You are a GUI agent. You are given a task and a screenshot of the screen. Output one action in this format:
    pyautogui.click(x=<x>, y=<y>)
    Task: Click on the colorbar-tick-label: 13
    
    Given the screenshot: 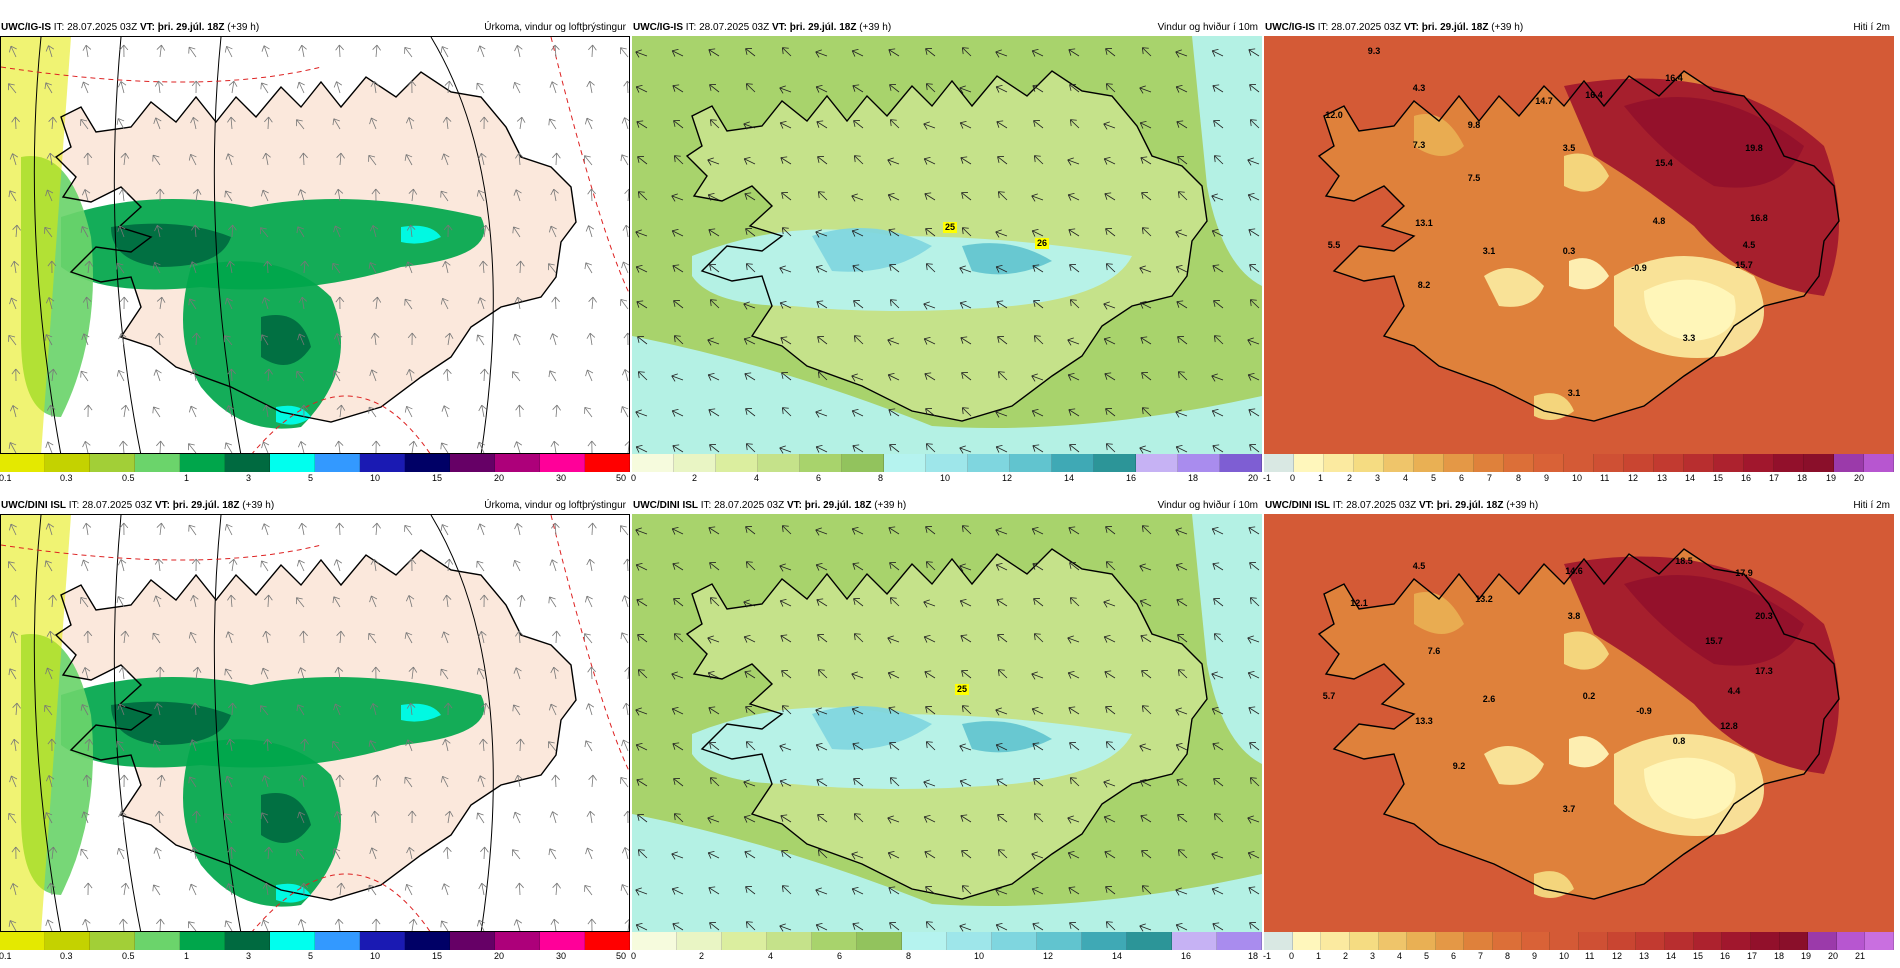 What is the action you would take?
    pyautogui.click(x=1644, y=956)
    